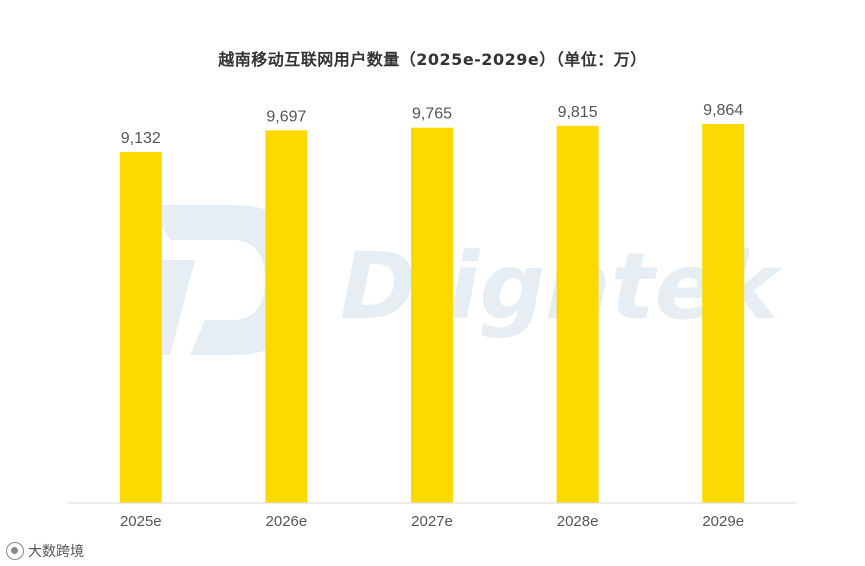 Image resolution: width=865 pixels, height=566 pixels. What do you see at coordinates (287, 521) in the screenshot?
I see `x-tick-label-2026e: 2026e` at bounding box center [287, 521].